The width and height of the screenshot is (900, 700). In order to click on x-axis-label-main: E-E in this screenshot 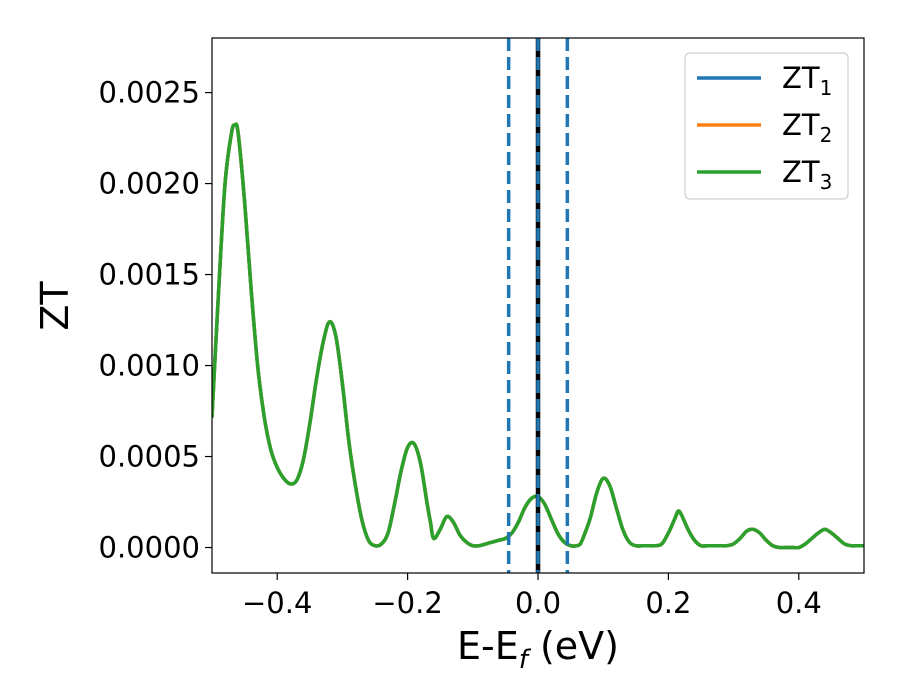, I will do `click(488, 646)`.